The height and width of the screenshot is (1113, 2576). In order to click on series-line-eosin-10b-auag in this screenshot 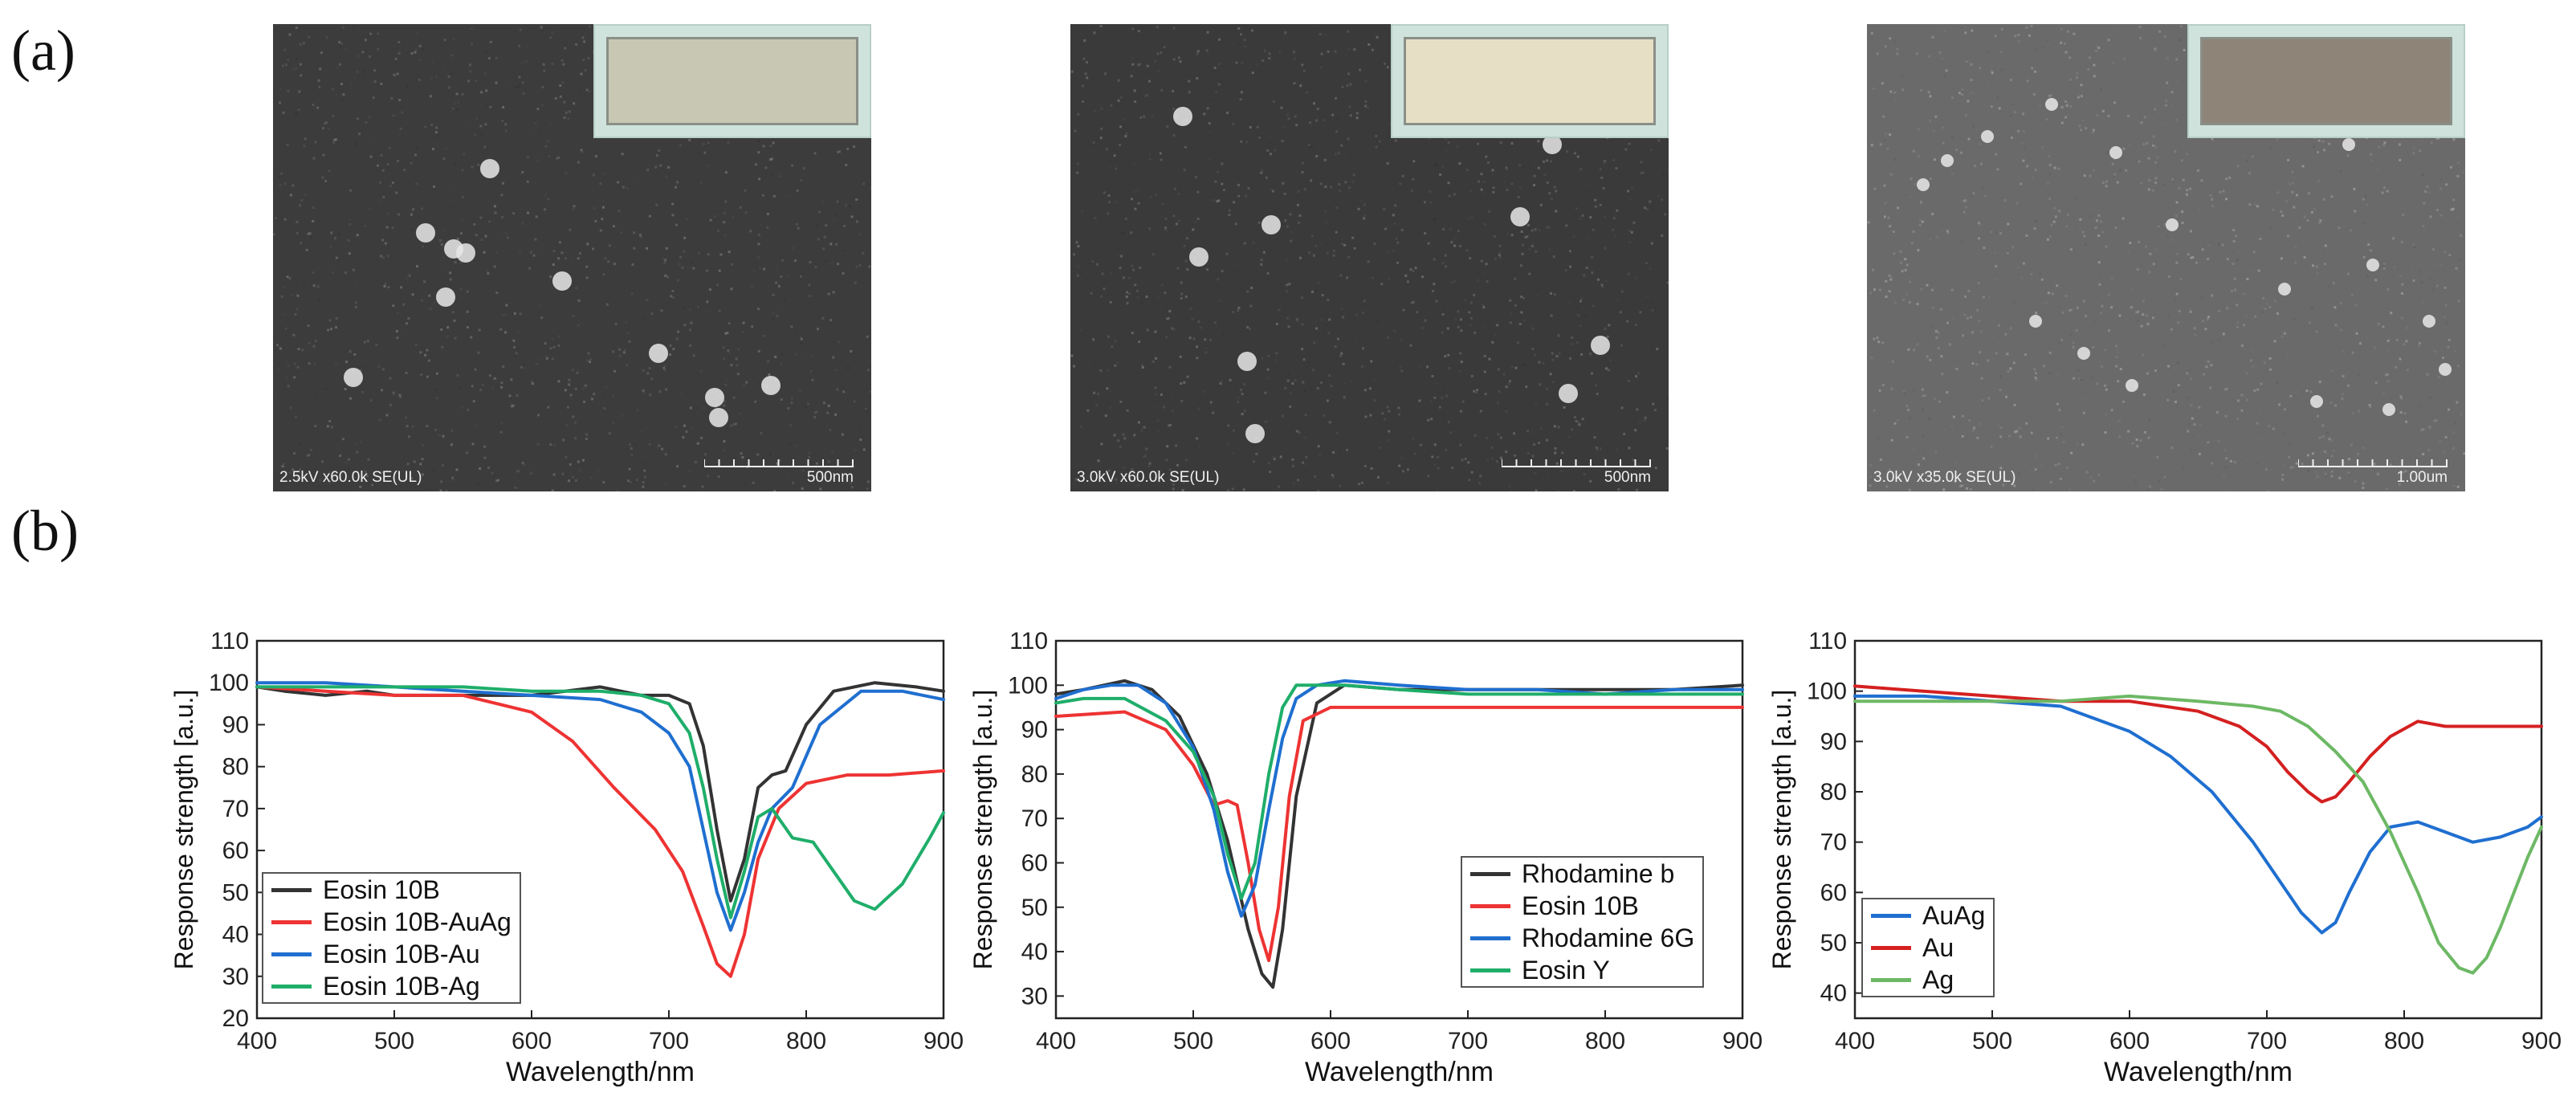, I will do `click(600, 831)`.